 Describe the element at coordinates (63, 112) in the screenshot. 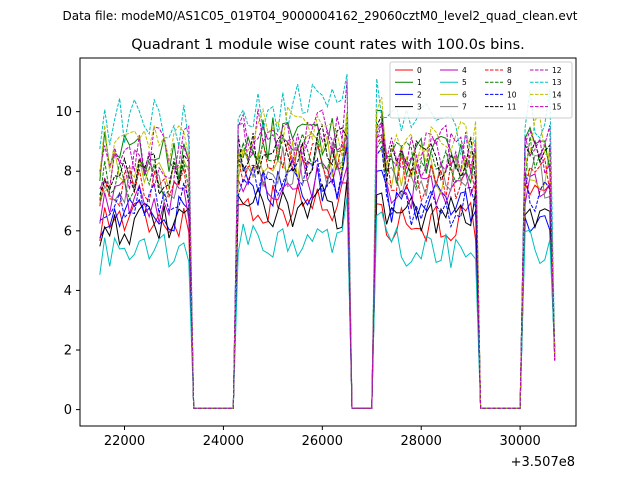

I see `y-tick-label: 10` at that location.